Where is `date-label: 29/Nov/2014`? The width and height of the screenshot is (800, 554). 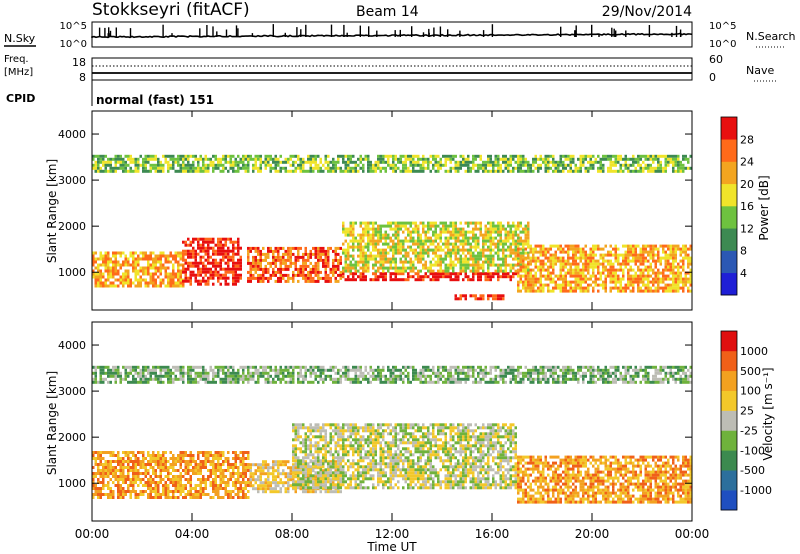
date-label: 29/Nov/2014 is located at coordinates (647, 12).